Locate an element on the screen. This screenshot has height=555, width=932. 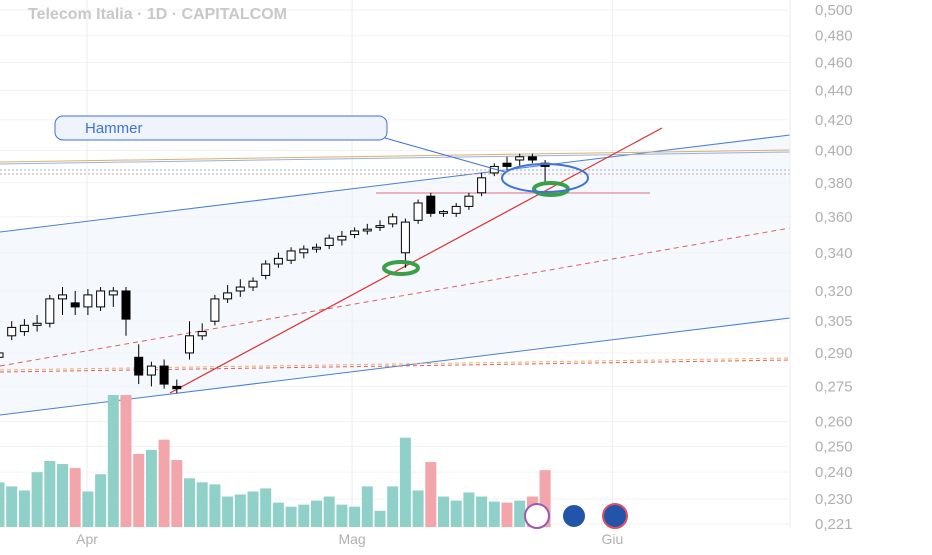
y-tick-label: 0,290 is located at coordinates (834, 353).